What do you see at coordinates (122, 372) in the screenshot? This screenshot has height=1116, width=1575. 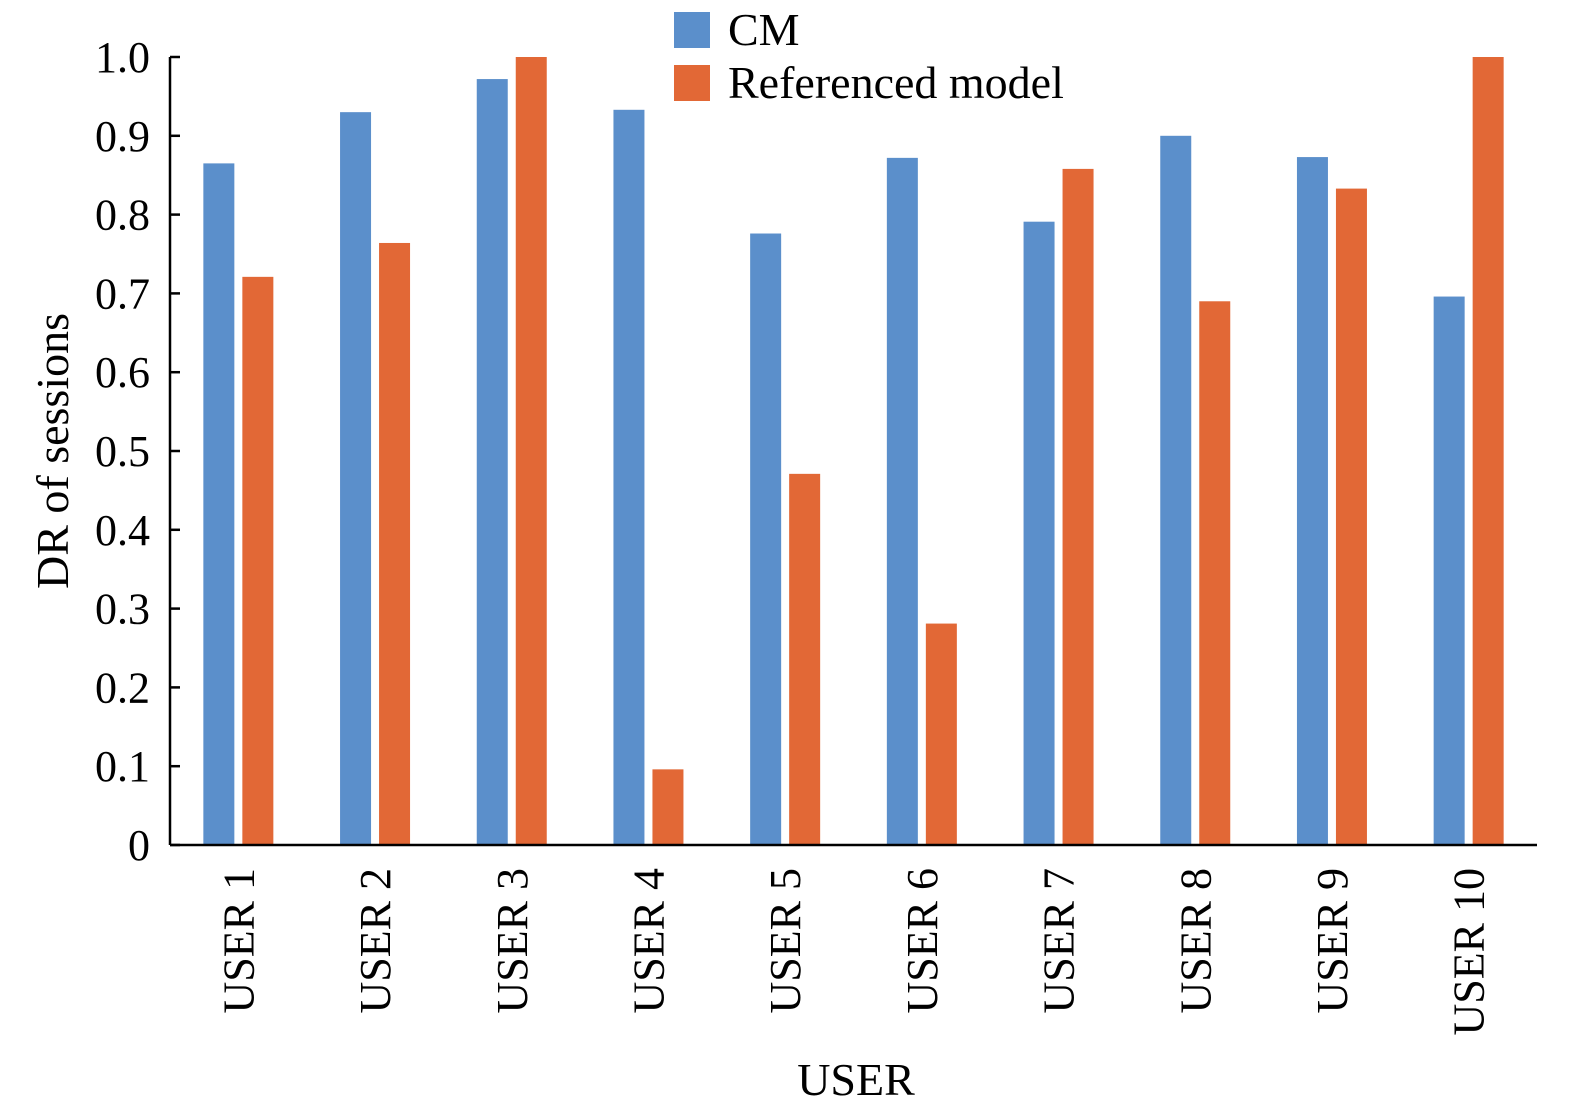 I see `y-tick-label: 0.6` at bounding box center [122, 372].